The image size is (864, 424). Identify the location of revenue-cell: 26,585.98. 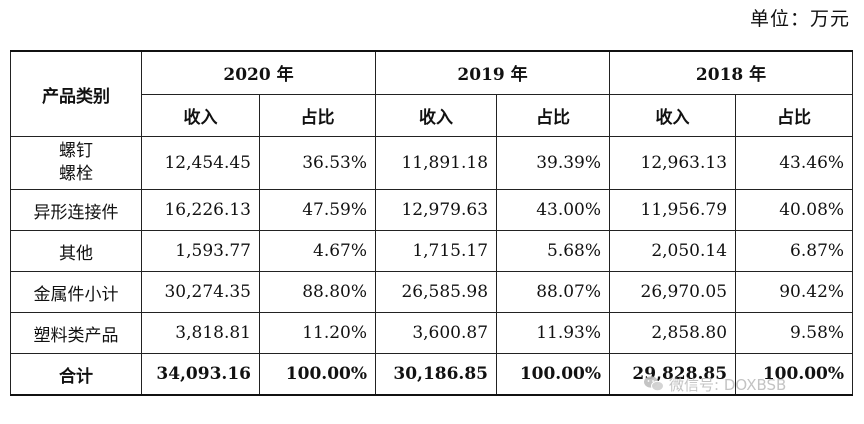
(436, 292).